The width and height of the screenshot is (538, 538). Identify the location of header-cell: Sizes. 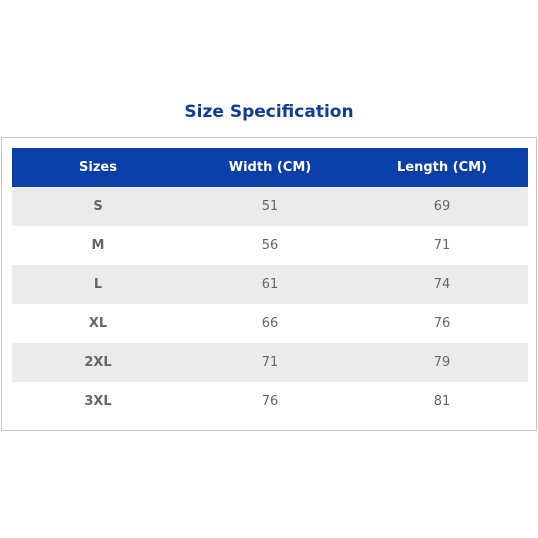
(98, 167).